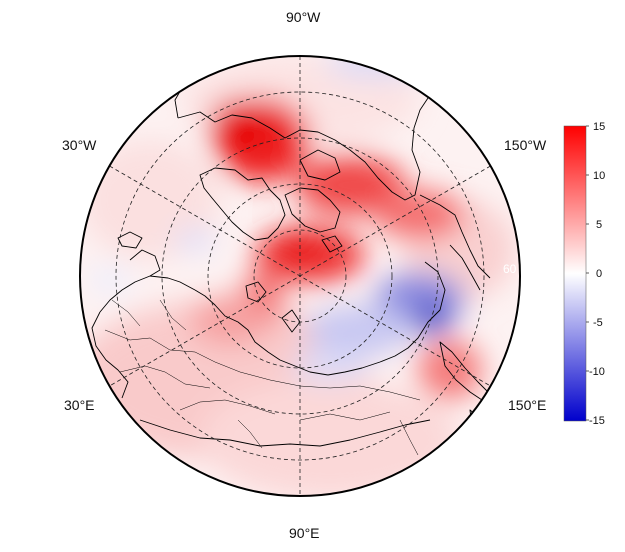  I want to click on country-borders, so click(262, 377).